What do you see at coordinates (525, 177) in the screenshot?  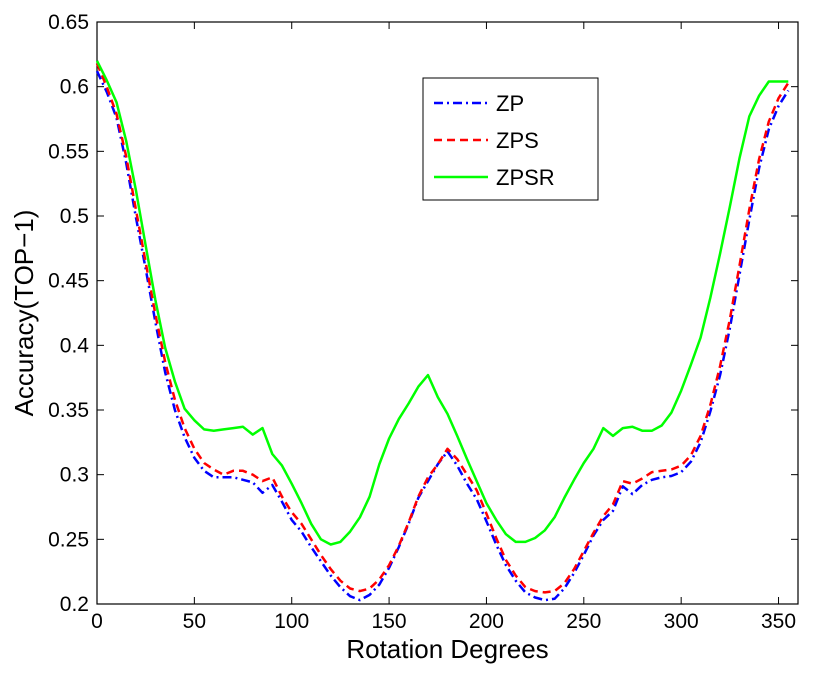 I see `legend-label-zpsr: ZPSR` at bounding box center [525, 177].